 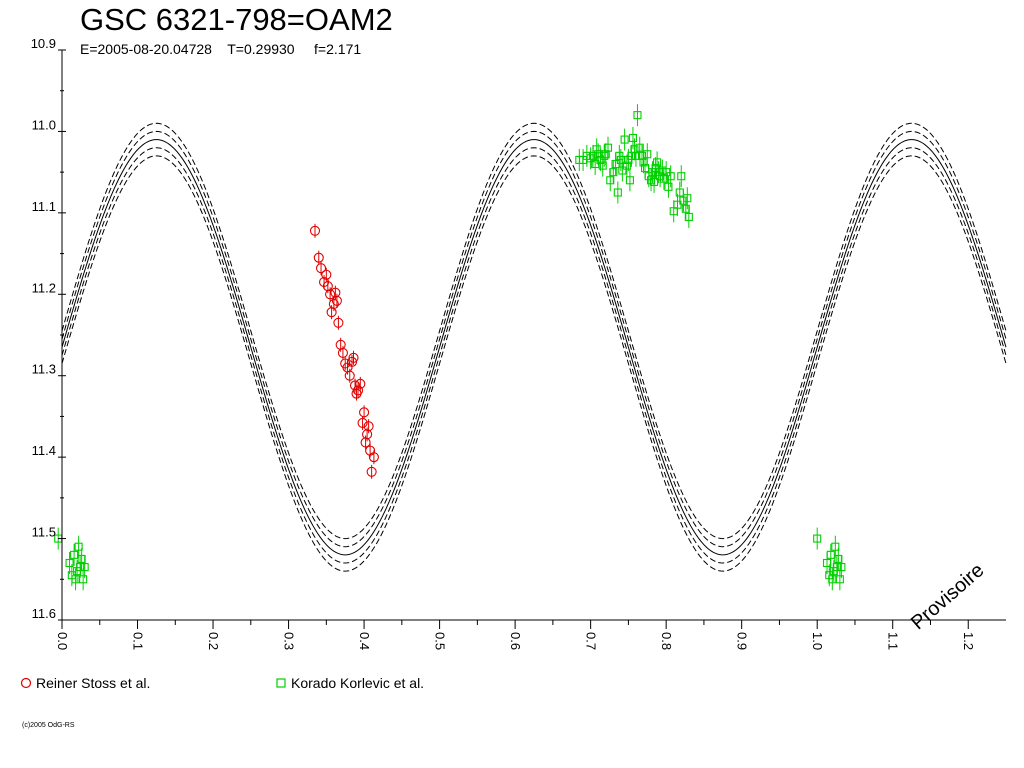 I want to click on x-tick-label: 1.0, so click(x=817, y=641).